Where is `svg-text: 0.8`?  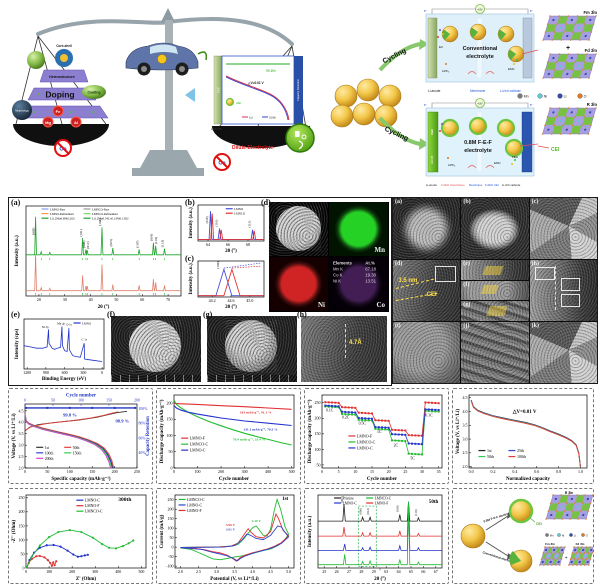
svg-text: 0.8 is located at coordinates (558, 471).